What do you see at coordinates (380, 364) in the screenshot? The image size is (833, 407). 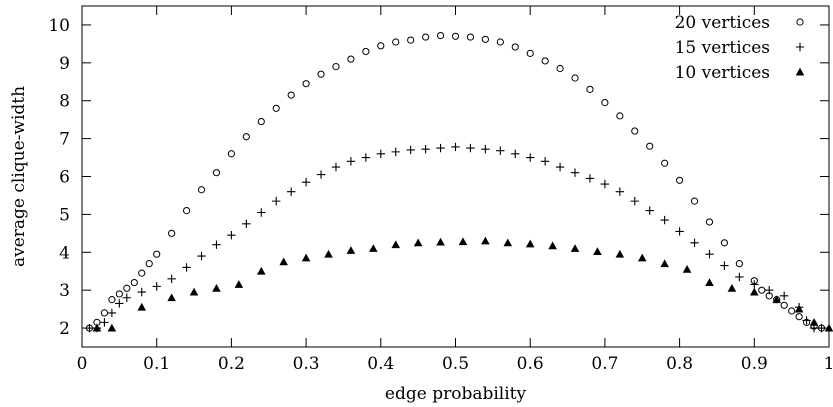 I see `x-tick-label-4: 0.4` at bounding box center [380, 364].